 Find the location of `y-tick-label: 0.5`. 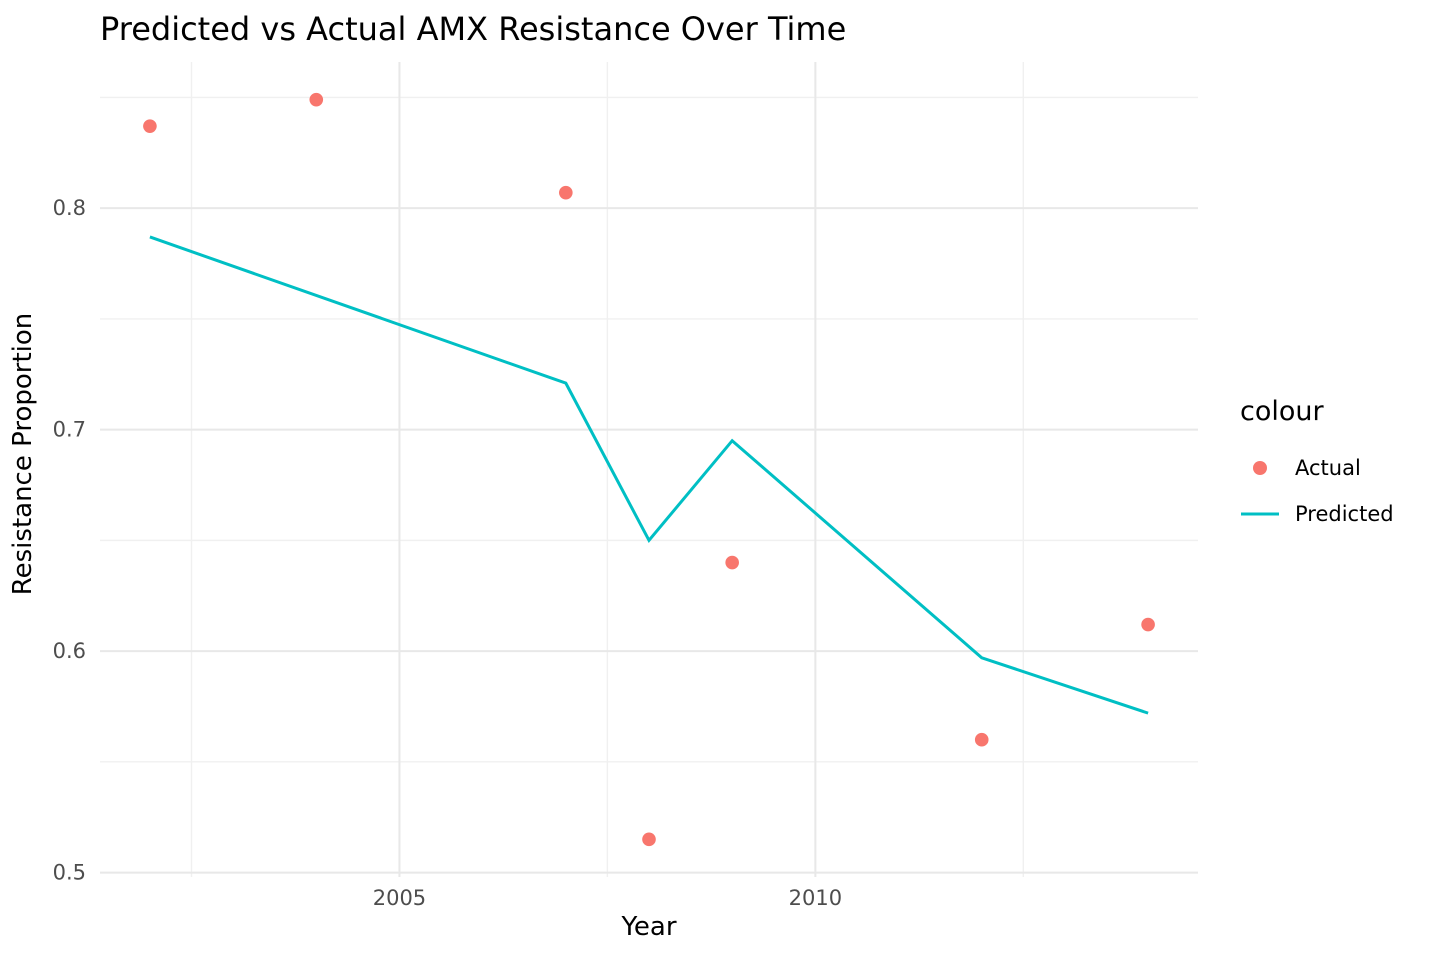

y-tick-label: 0.5 is located at coordinates (69, 873).